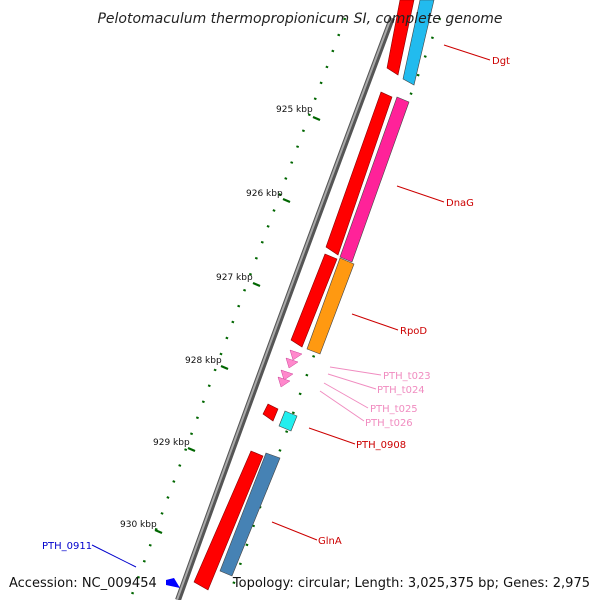  What do you see at coordinates (467, 52) in the screenshot?
I see `leader-dgt` at bounding box center [467, 52].